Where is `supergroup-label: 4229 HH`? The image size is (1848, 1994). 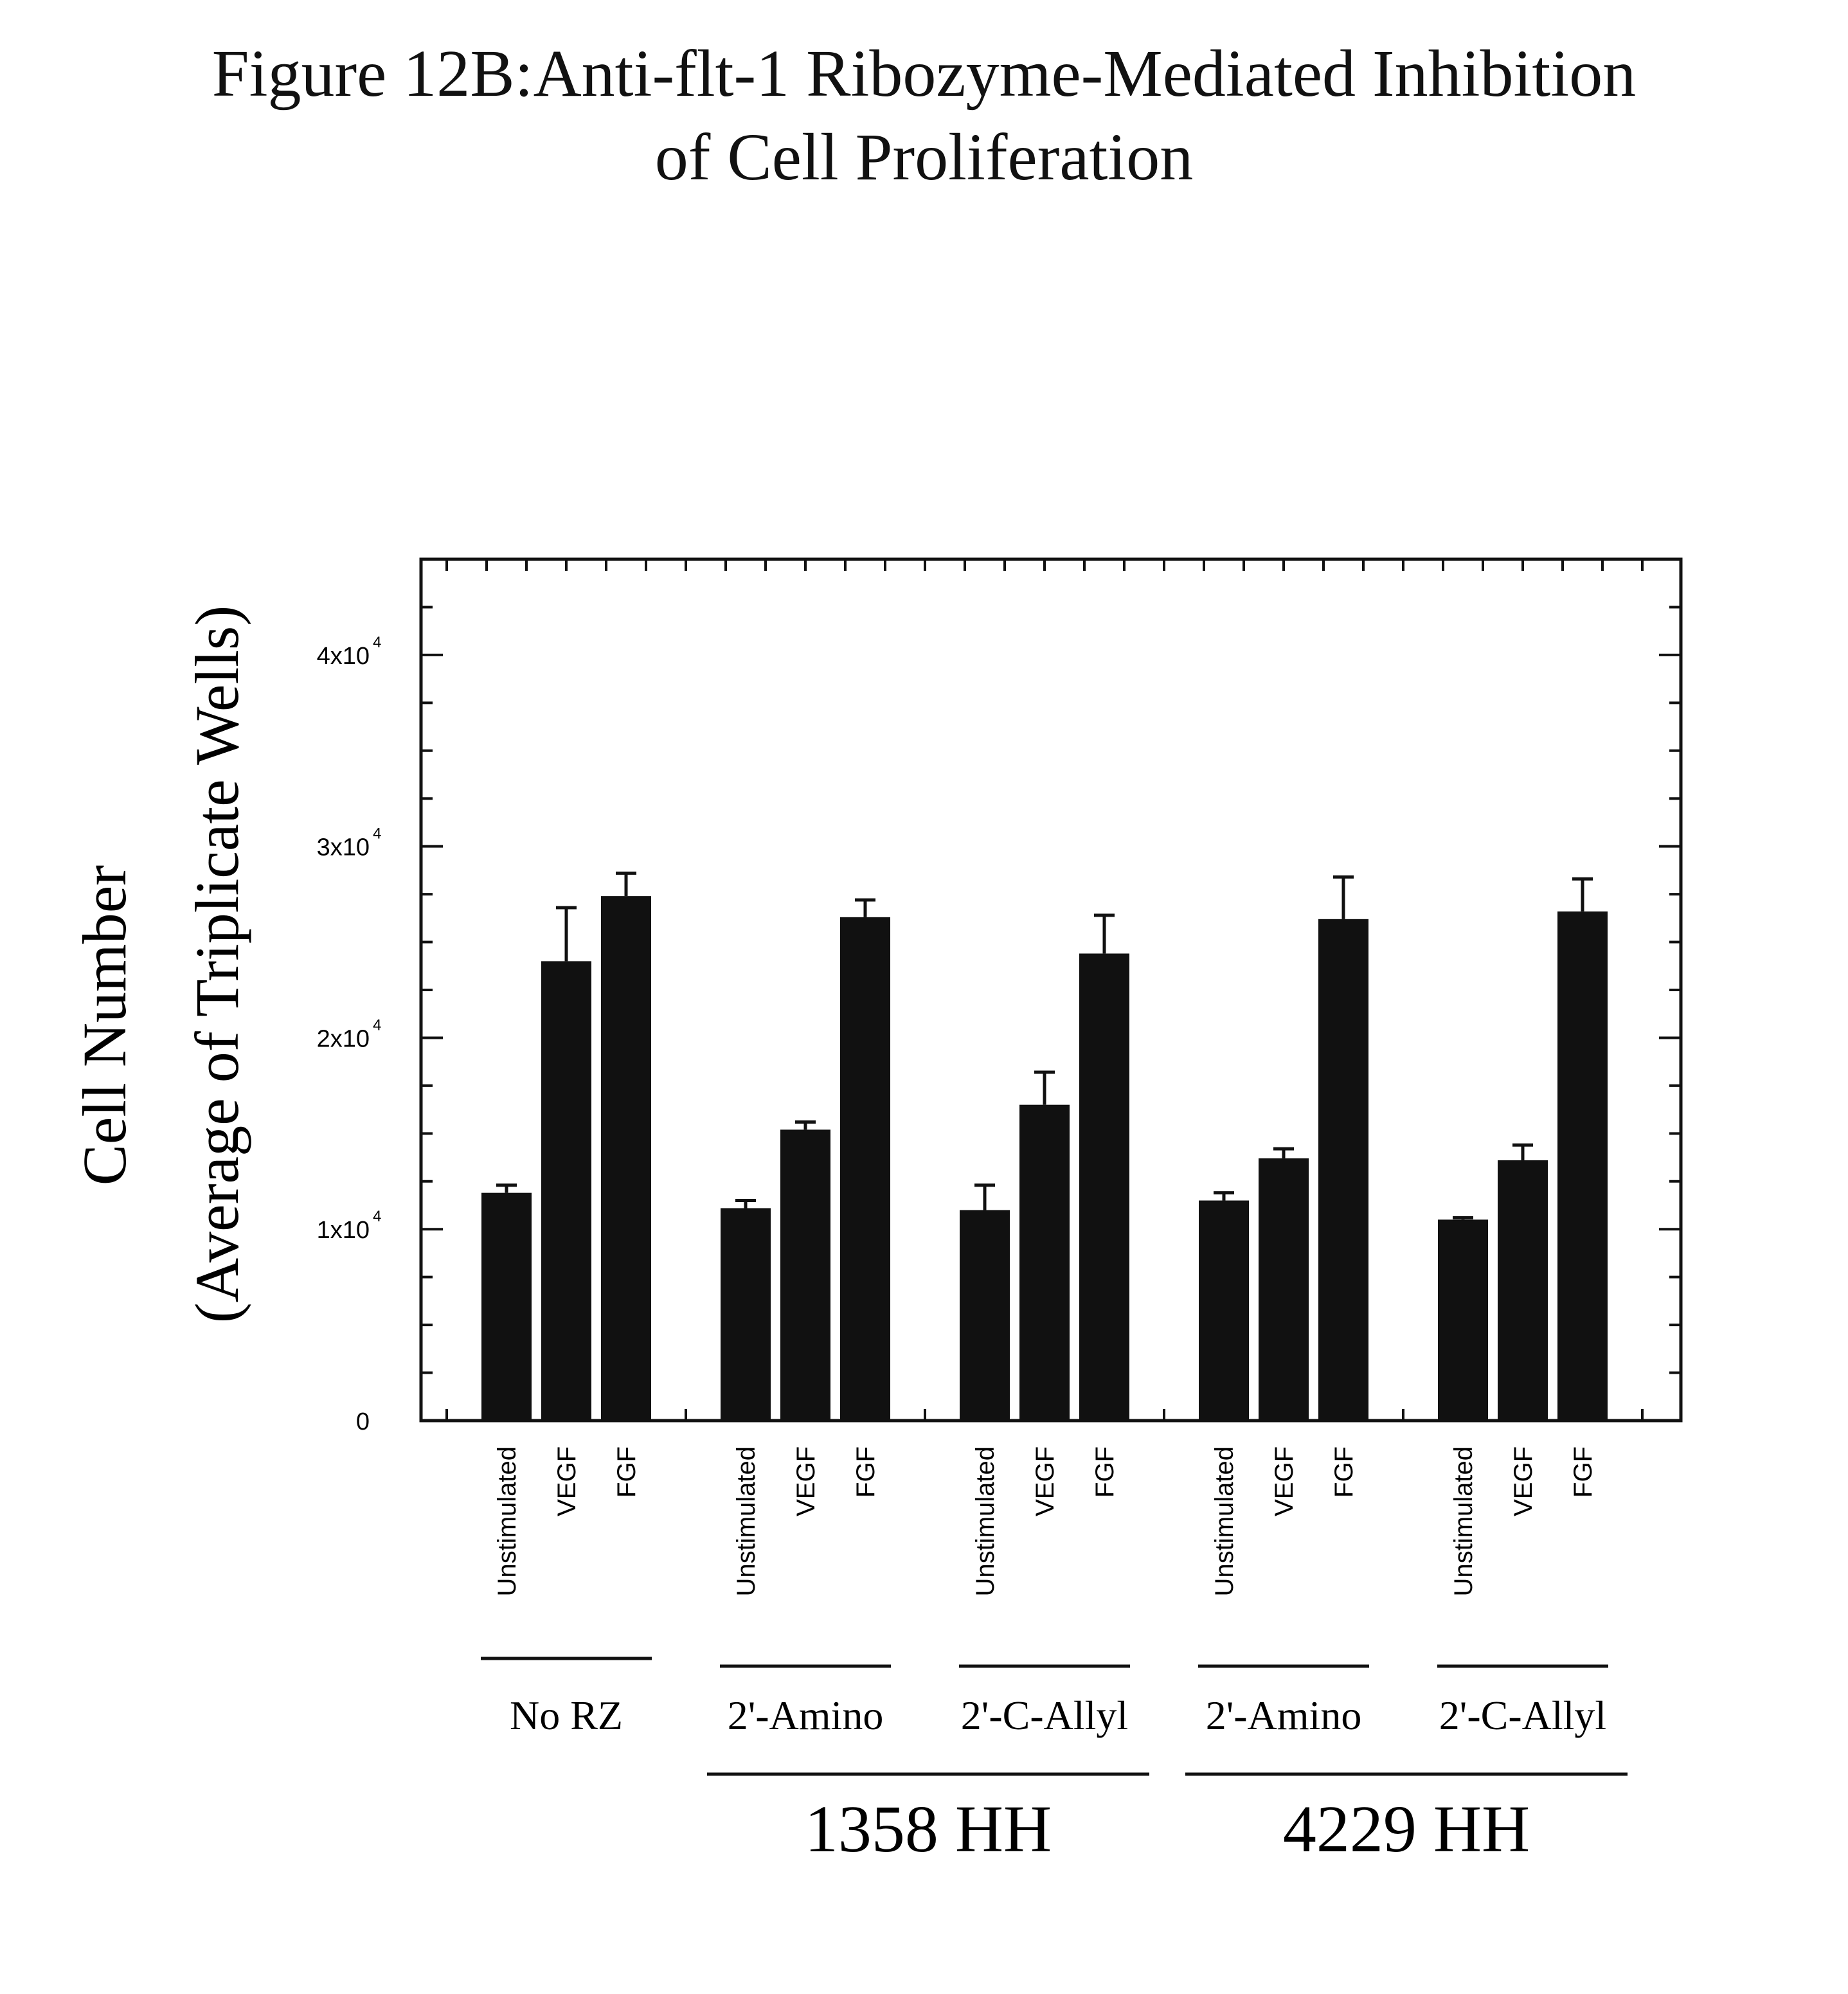
supergroup-label: 4229 HH is located at coordinates (1406, 1829).